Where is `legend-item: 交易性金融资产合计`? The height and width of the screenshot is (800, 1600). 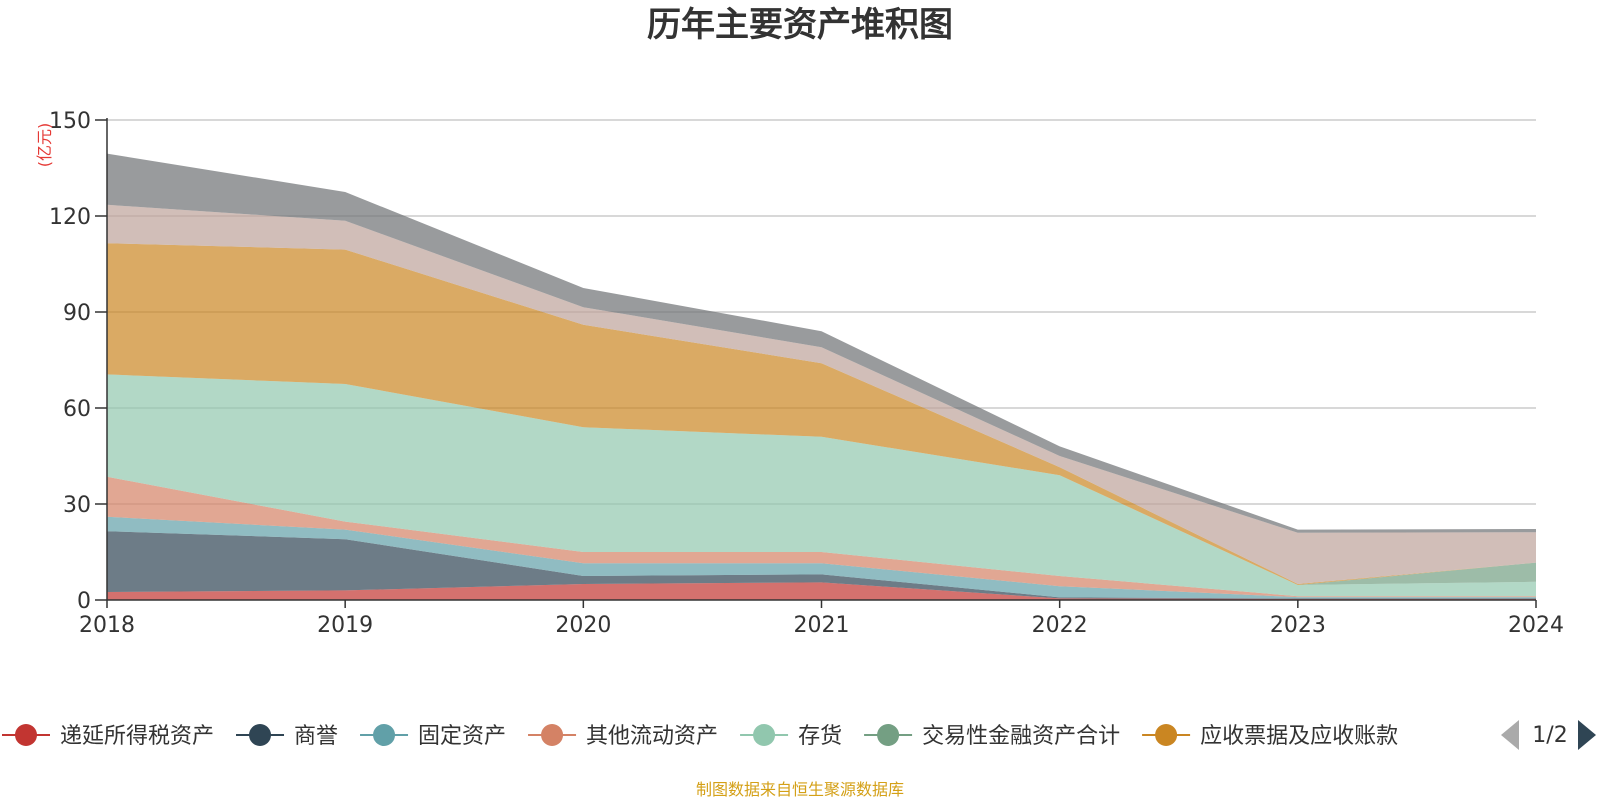
legend-item: 交易性金融资产合计 is located at coordinates (992, 736).